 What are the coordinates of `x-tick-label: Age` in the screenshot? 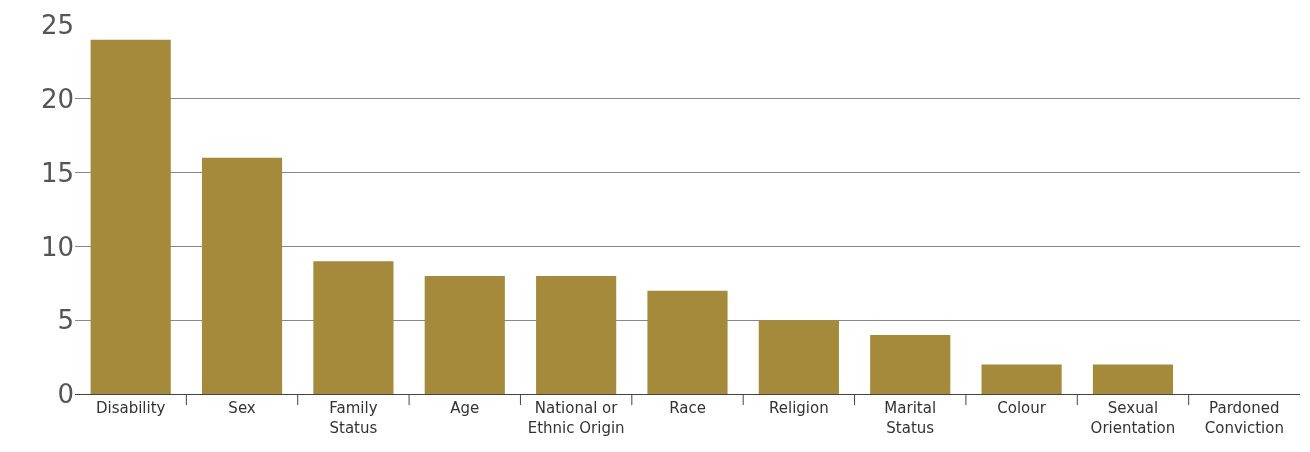 It's located at (465, 408).